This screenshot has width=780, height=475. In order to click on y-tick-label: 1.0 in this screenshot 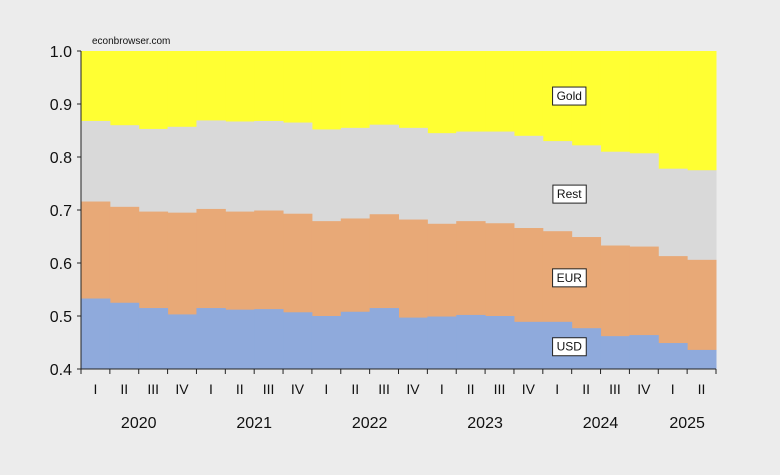, I will do `click(61, 52)`.